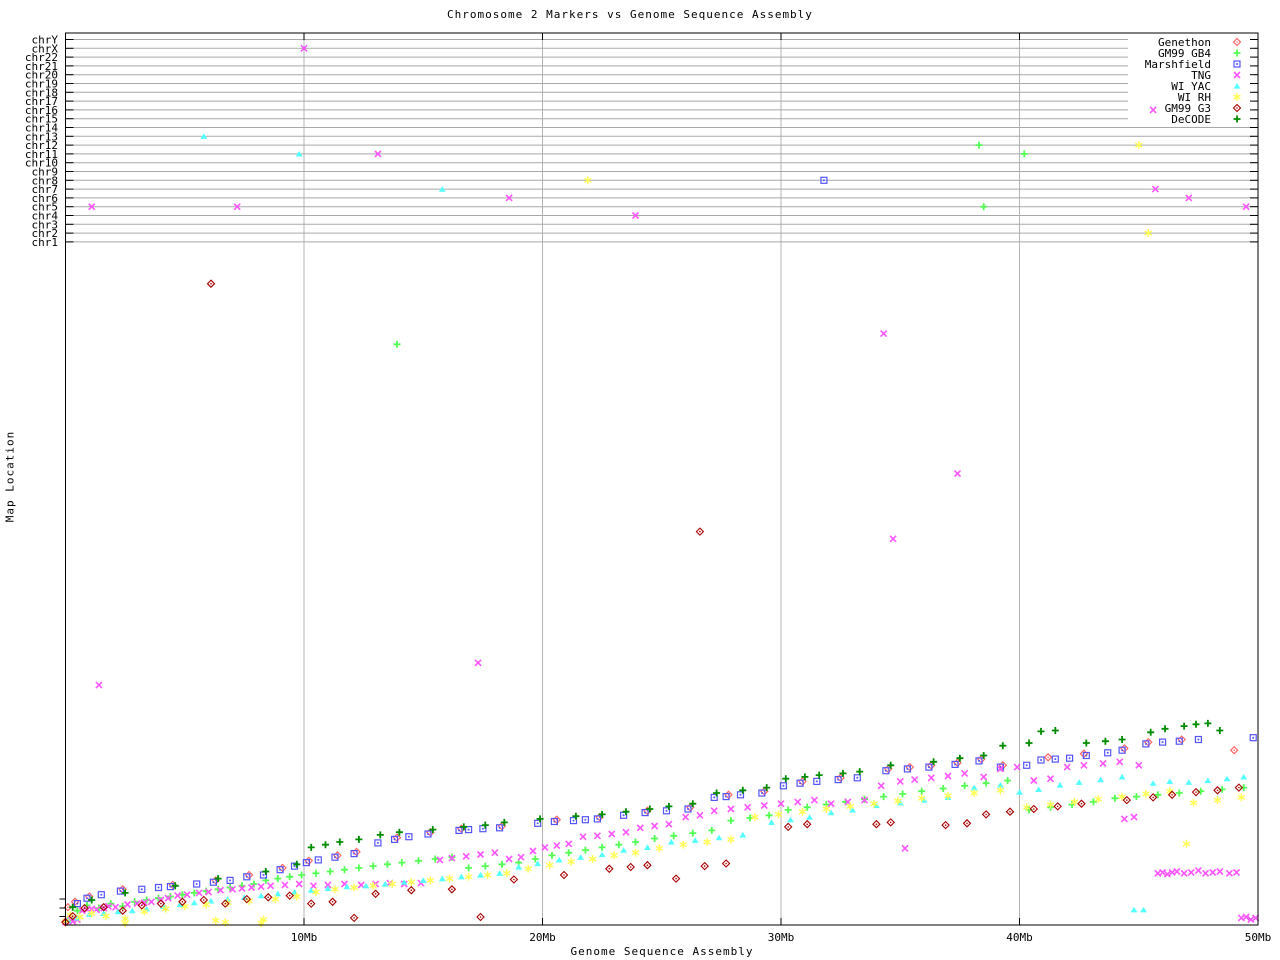 The image size is (1280, 960). Describe the element at coordinates (332, 902) in the screenshot. I see `diamond-icon` at that location.